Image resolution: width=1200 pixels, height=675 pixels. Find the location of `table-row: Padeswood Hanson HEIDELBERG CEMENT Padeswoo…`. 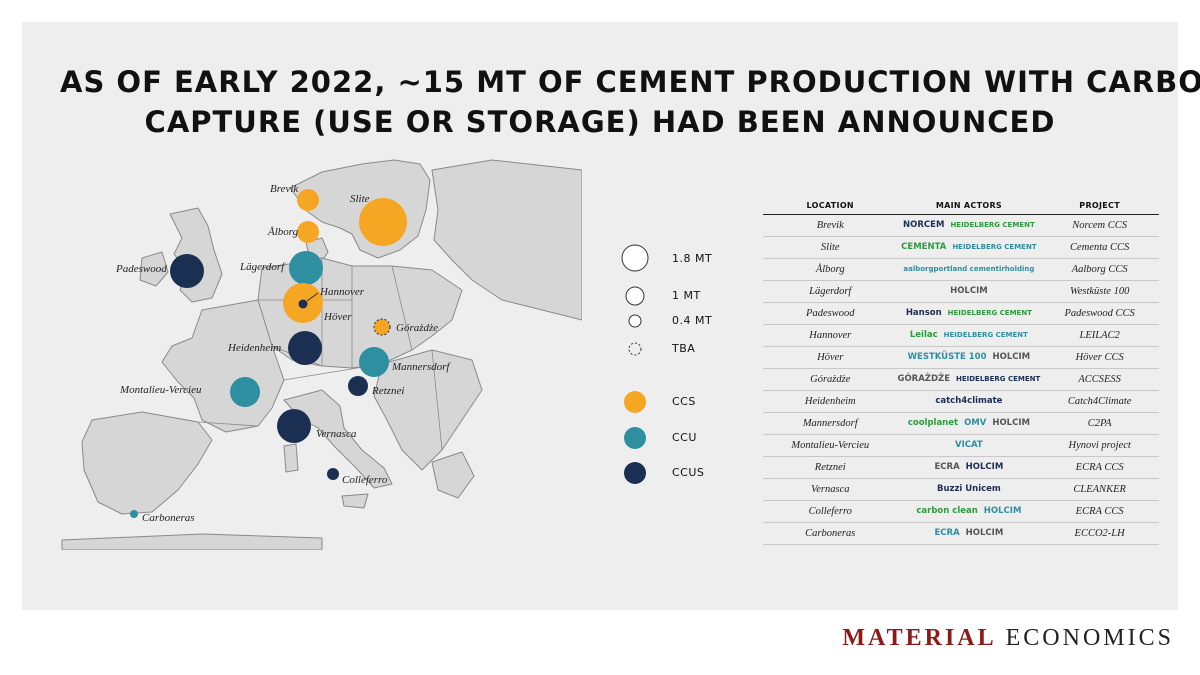

table-row: Padeswood Hanson HEIDELBERG CEMENT Padeswoo… is located at coordinates (961, 313).